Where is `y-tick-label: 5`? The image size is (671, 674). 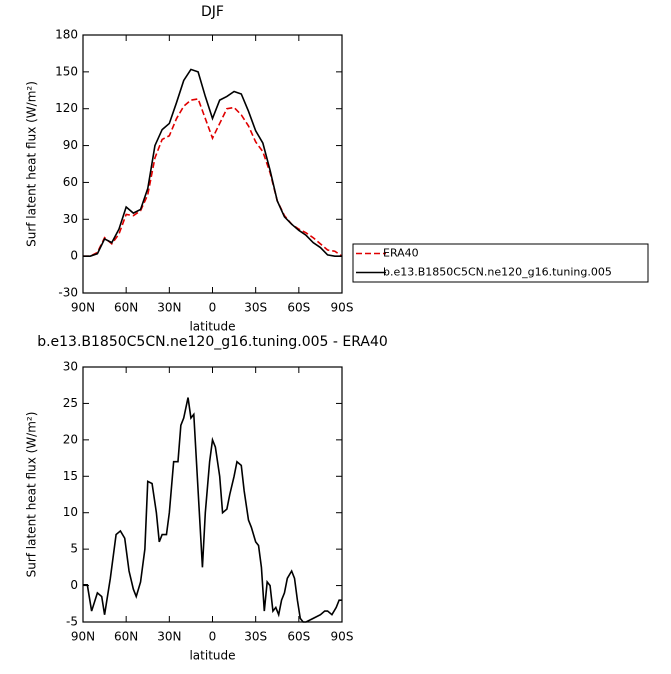
y-tick-label: 5 is located at coordinates (74, 549).